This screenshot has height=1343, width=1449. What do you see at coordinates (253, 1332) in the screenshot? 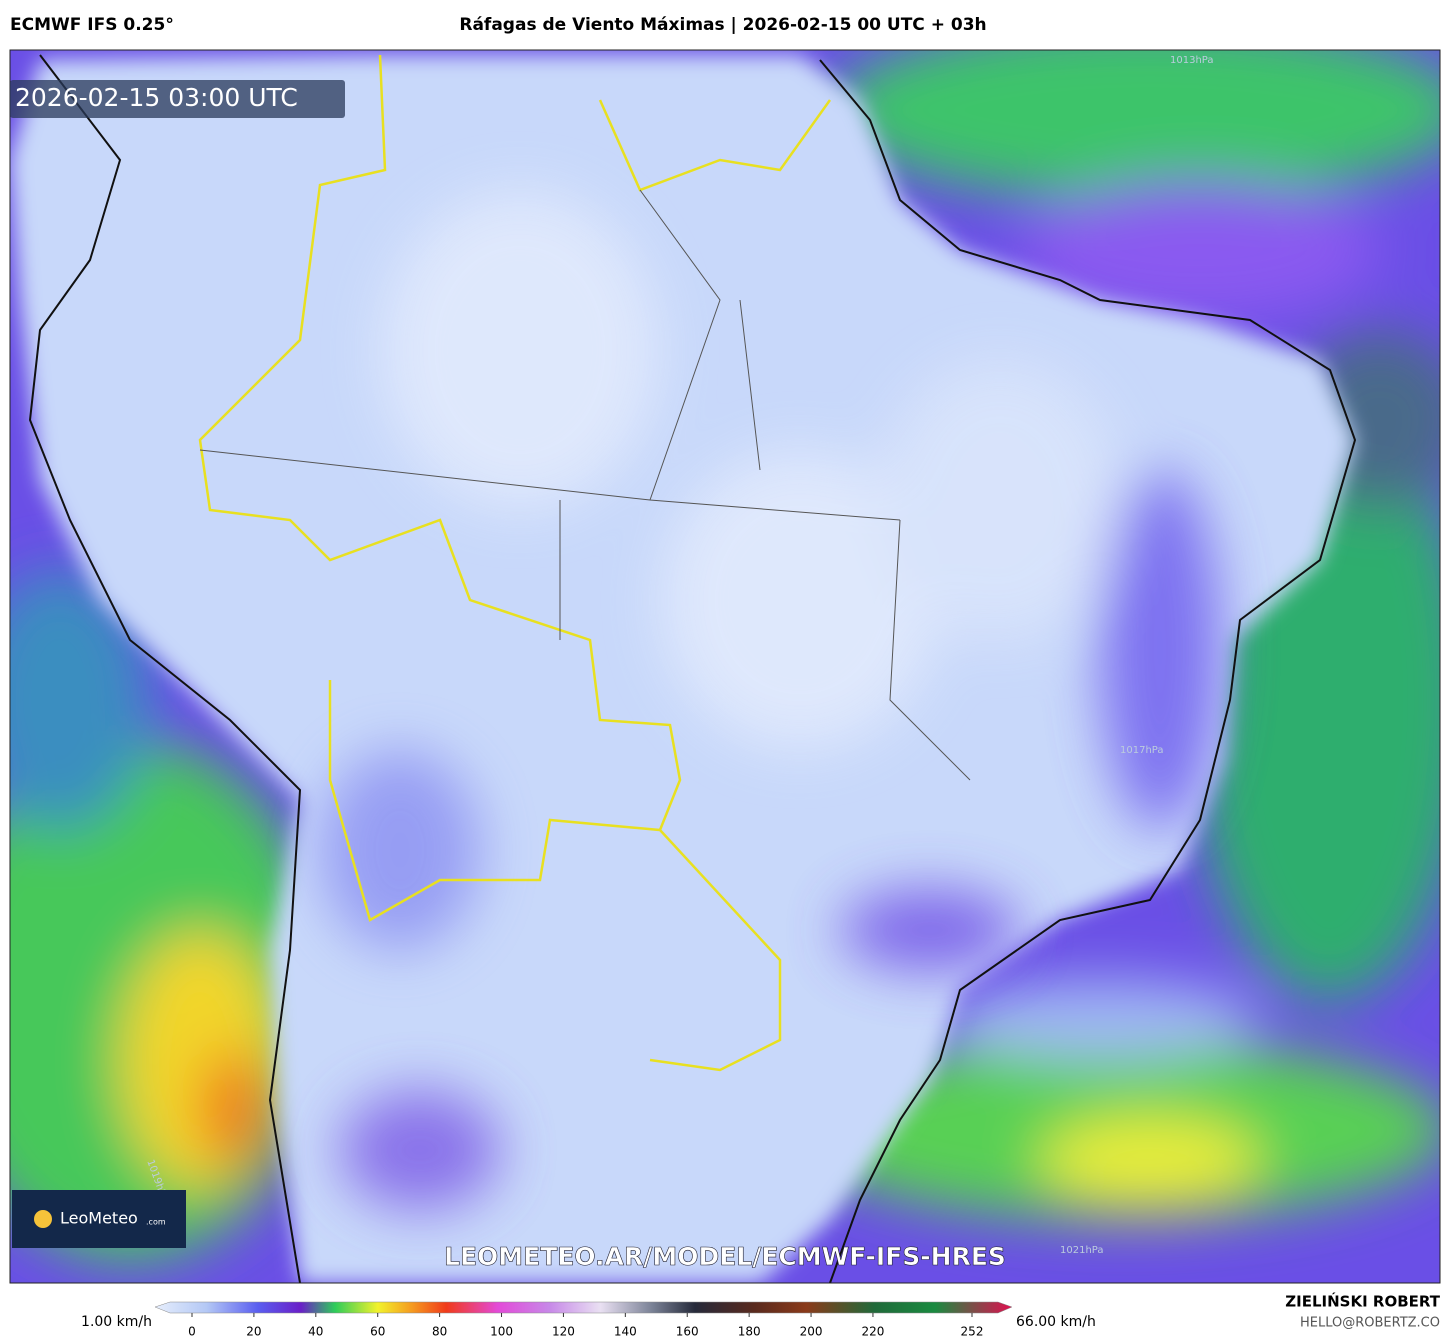
I see `colorbar-tick-label: 20` at bounding box center [253, 1332].